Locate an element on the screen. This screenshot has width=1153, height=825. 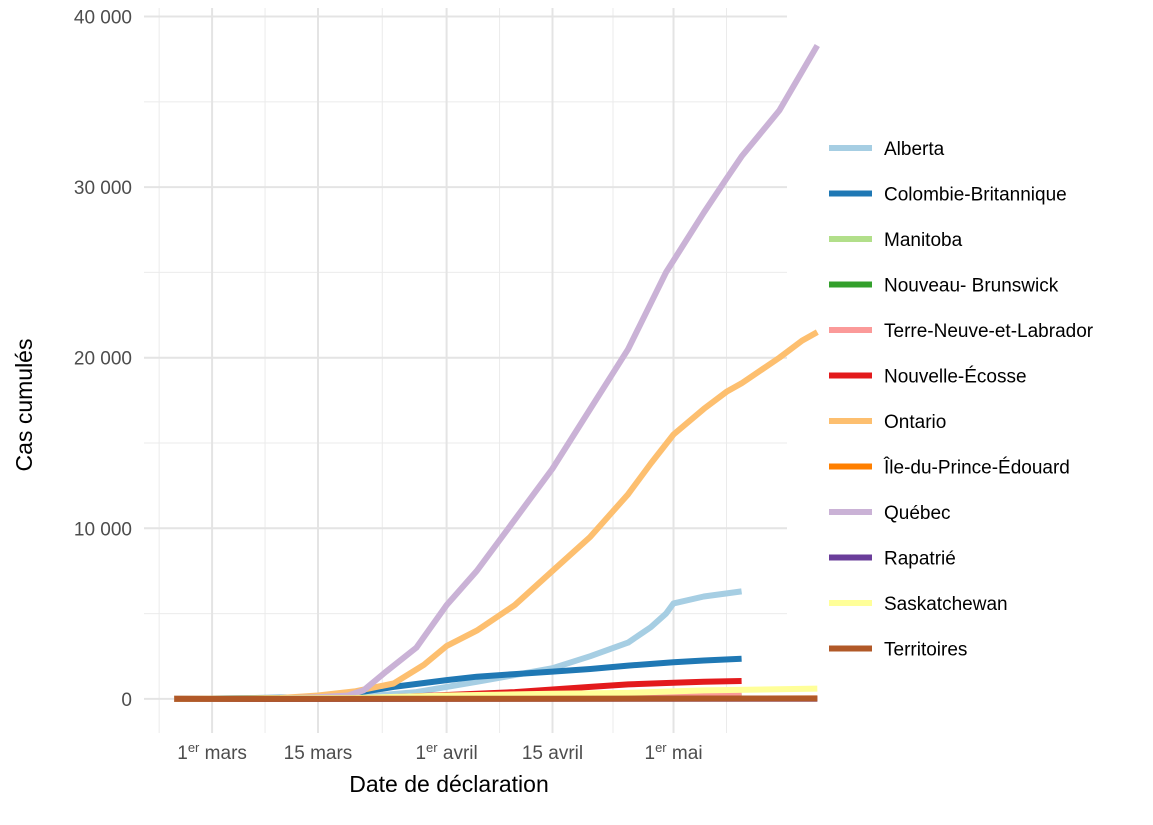
y-tick-label: 40 000 is located at coordinates (103, 18).